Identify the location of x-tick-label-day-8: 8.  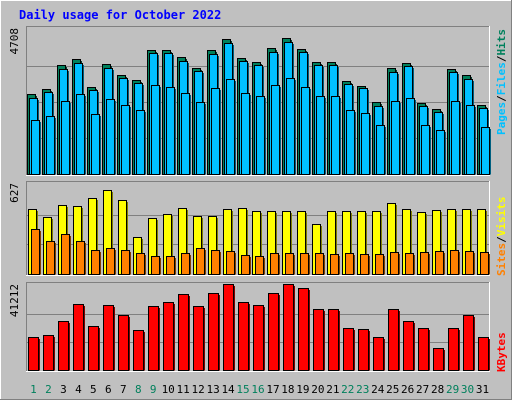
(138, 389).